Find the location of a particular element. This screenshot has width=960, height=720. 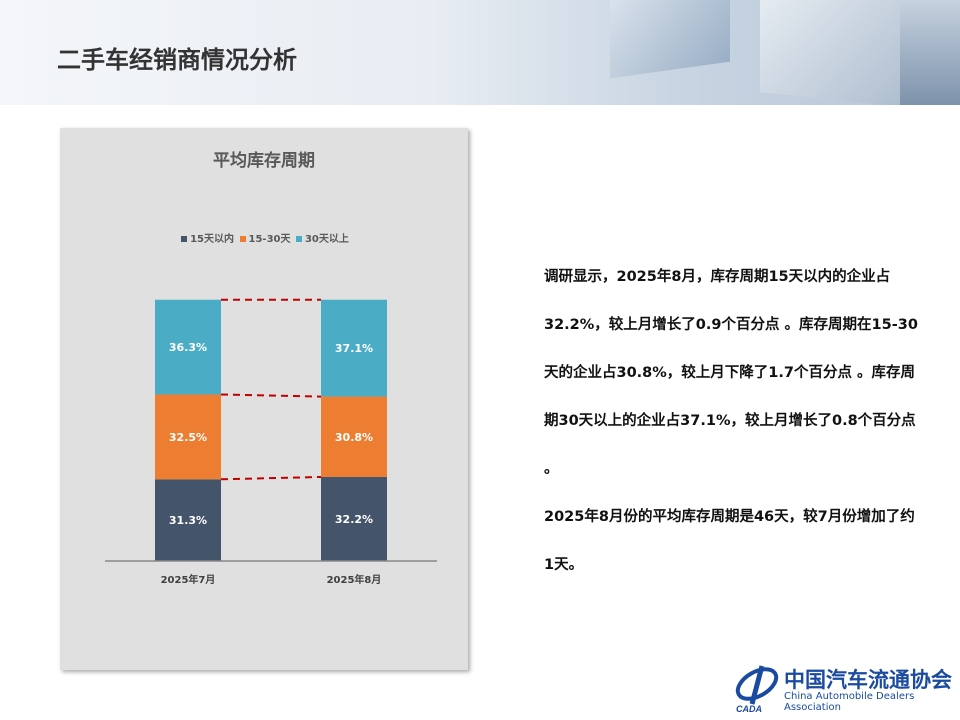

data-label: 37.1% is located at coordinates (354, 348).